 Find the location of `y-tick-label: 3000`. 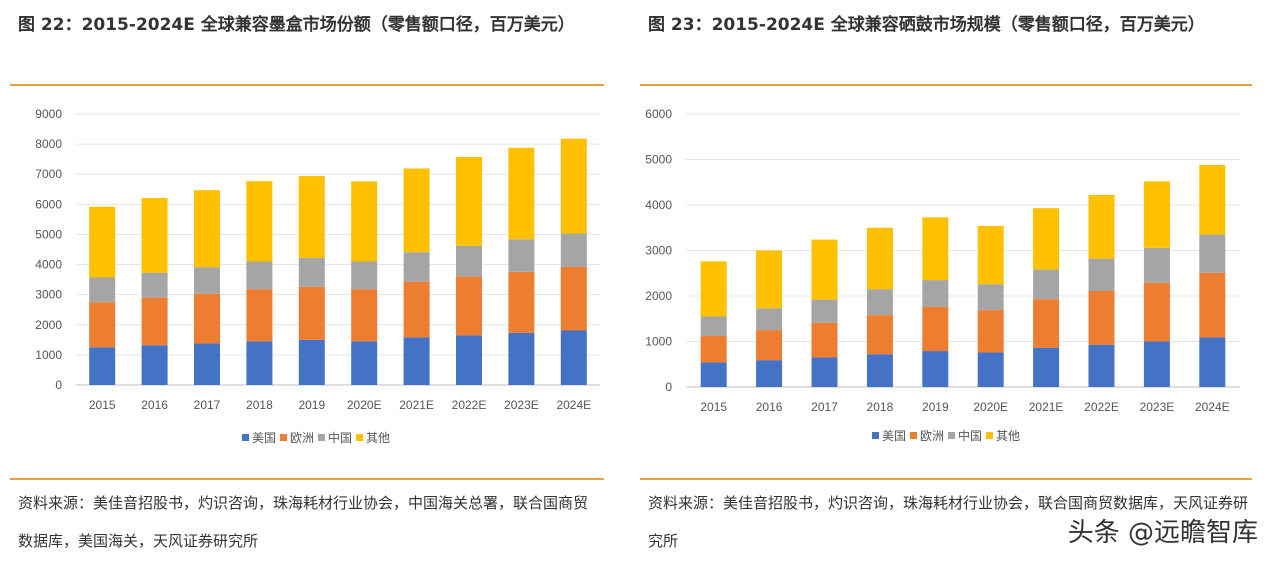

y-tick-label: 3000 is located at coordinates (48, 295).